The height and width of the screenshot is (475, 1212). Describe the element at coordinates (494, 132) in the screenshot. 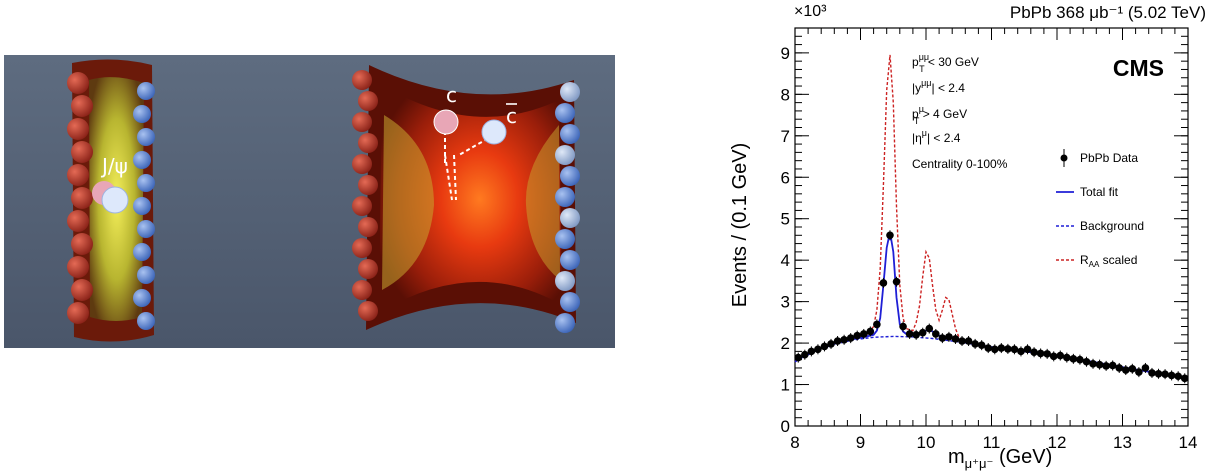

I see `anticharm-quark` at that location.